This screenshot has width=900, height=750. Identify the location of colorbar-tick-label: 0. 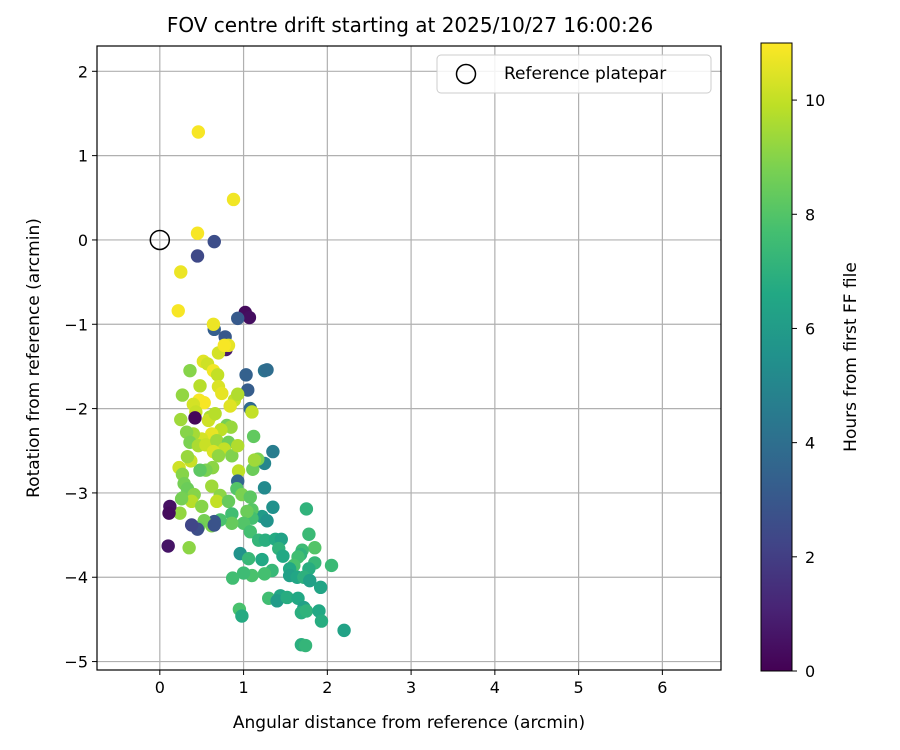
(810, 671).